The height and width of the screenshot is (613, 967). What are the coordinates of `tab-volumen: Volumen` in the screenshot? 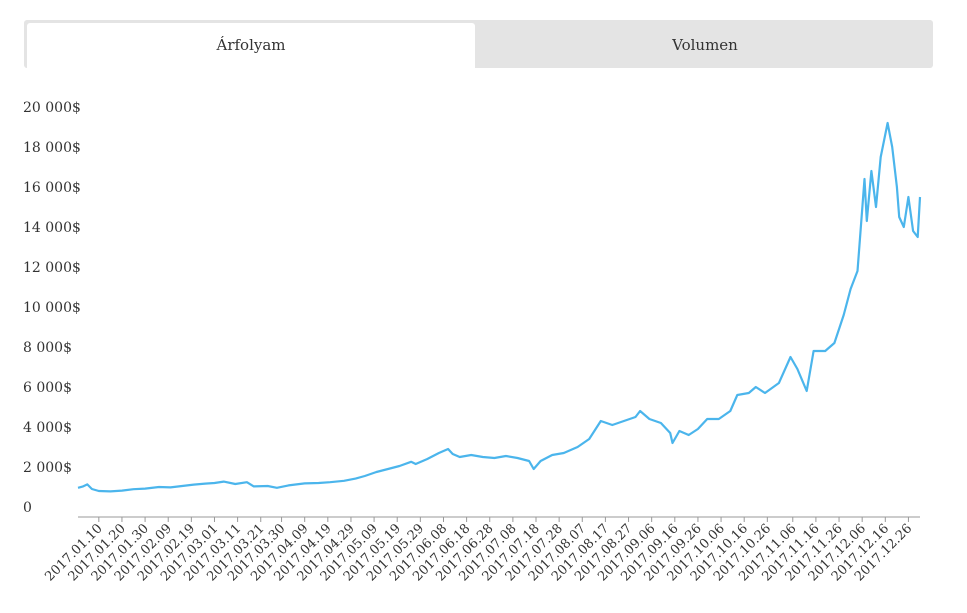 It's located at (705, 45).